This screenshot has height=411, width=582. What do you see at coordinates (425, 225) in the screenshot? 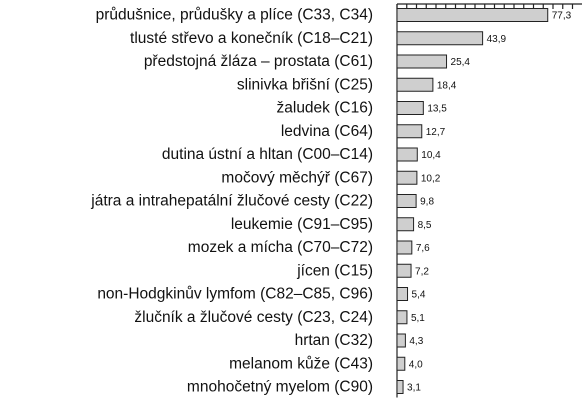
I see `value-label: 8,5` at bounding box center [425, 225].